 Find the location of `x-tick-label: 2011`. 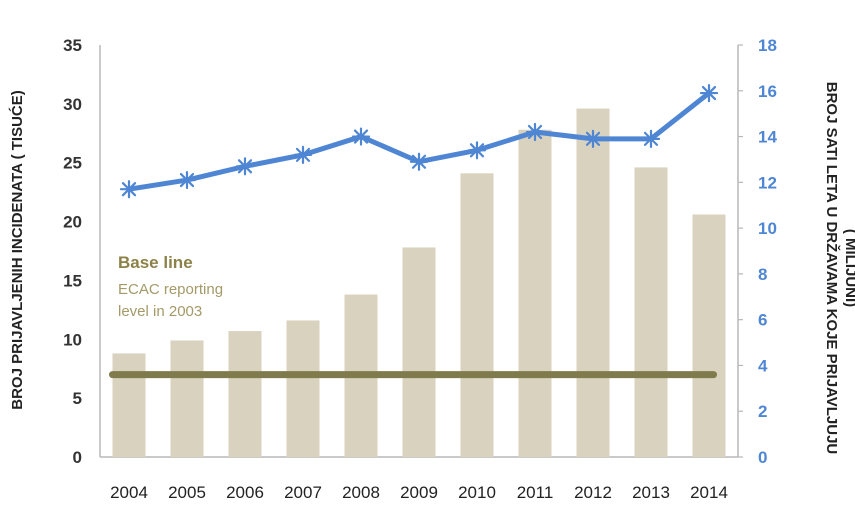

x-tick-label: 2011 is located at coordinates (535, 492).